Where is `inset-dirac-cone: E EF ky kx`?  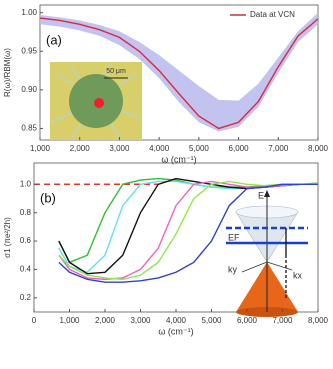
inset-dirac-cone: E EF ky kx is located at coordinates (267, 253).